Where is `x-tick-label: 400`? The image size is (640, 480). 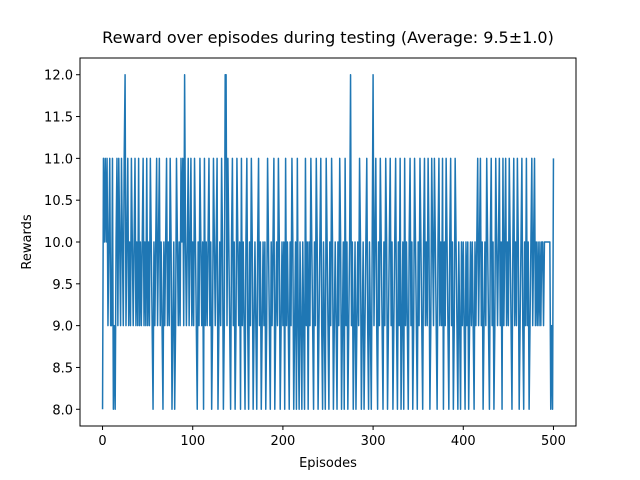
x-tick-label: 400 is located at coordinates (463, 441).